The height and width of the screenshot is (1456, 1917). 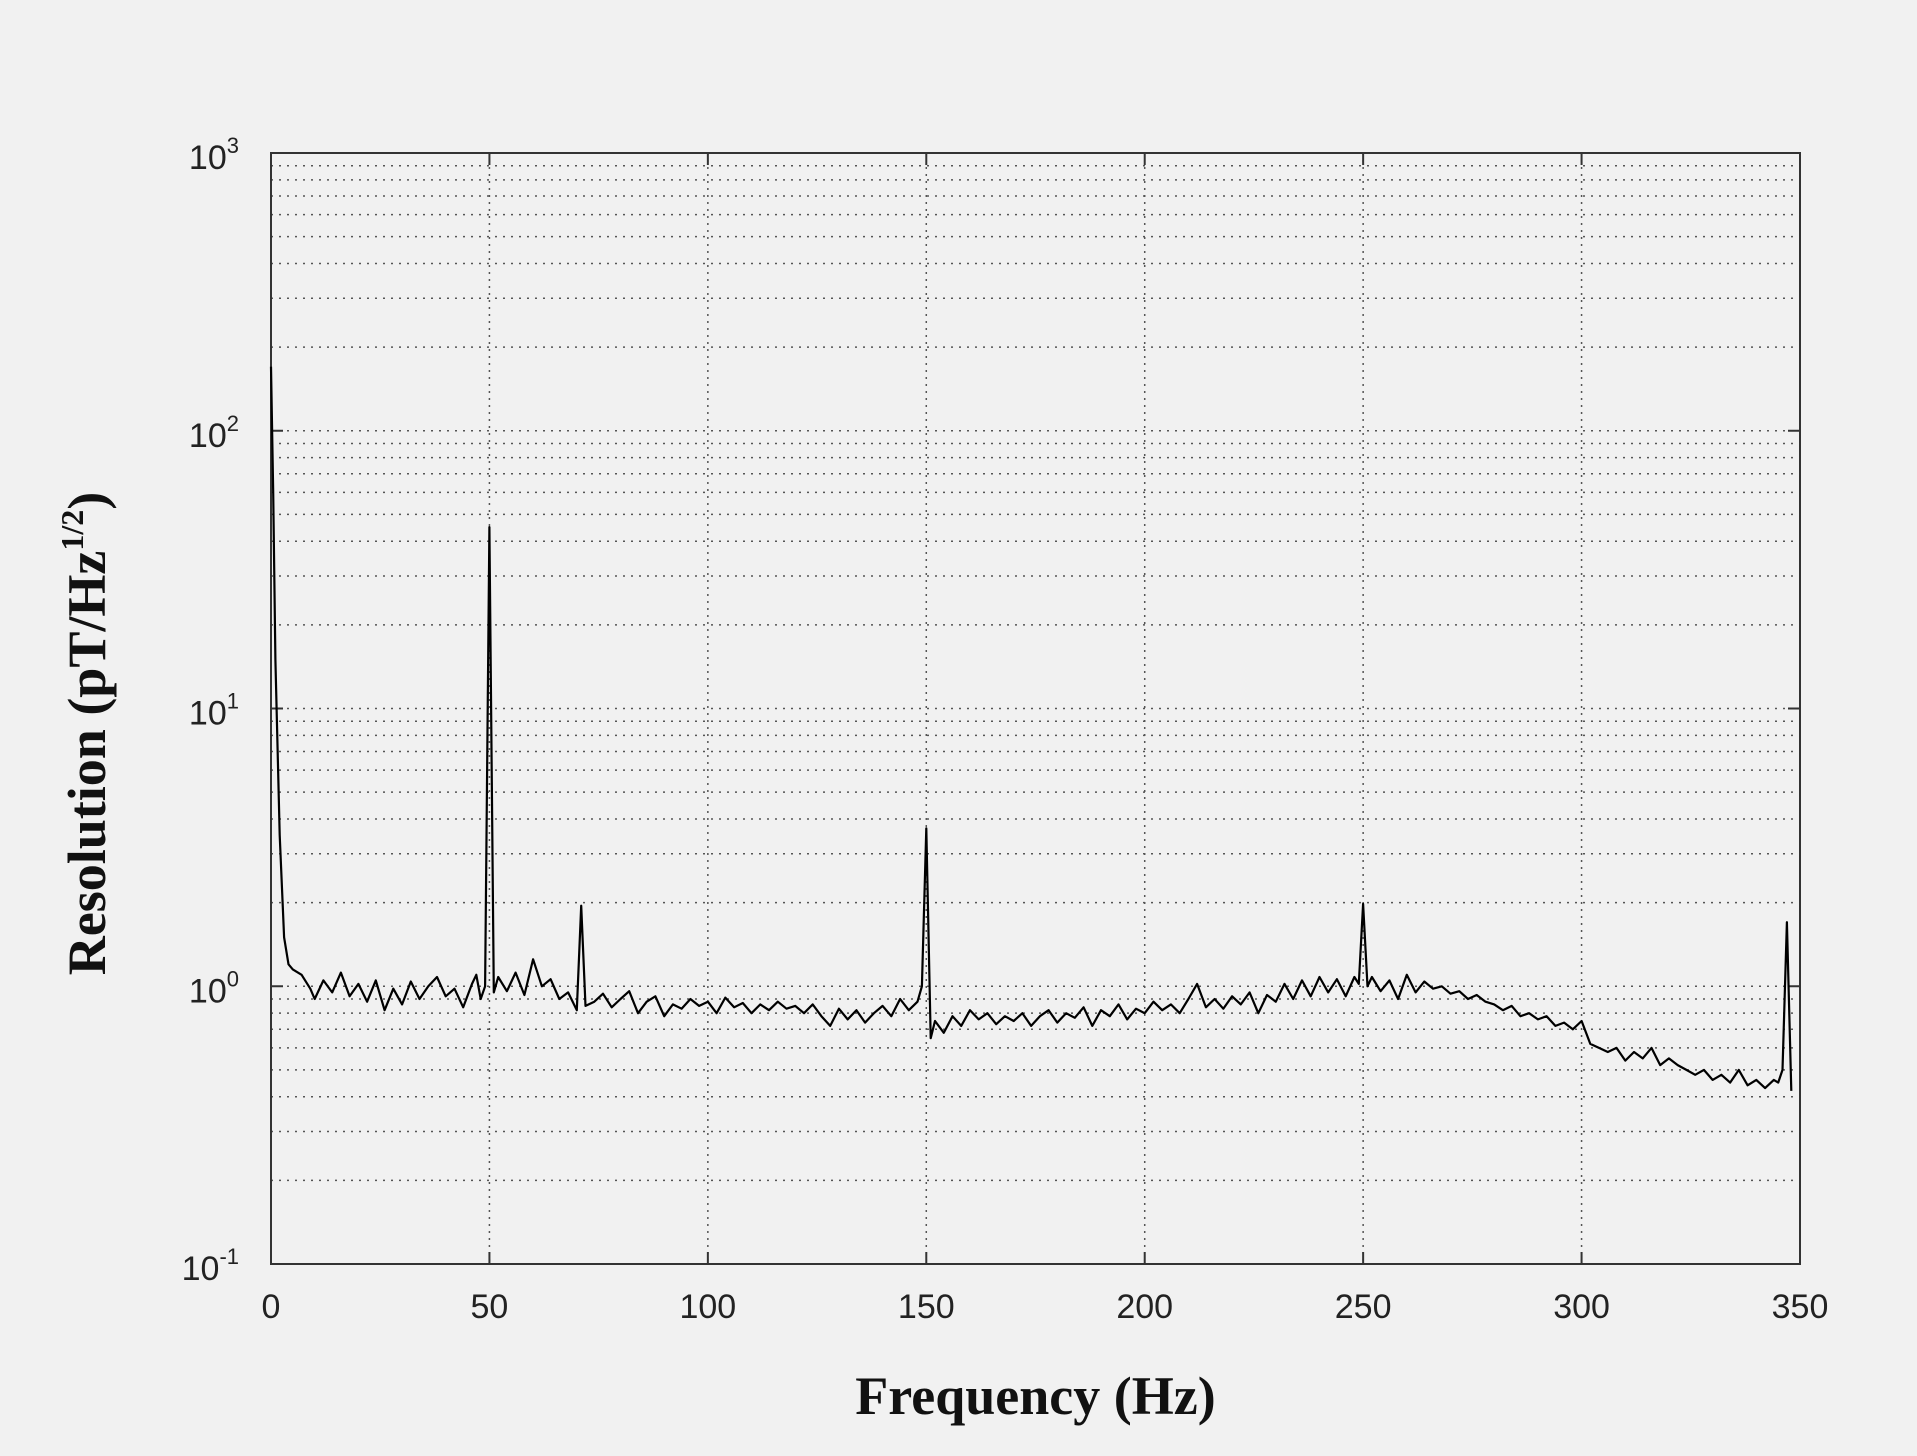 I want to click on x-tick-label: 200, so click(x=1144, y=1307).